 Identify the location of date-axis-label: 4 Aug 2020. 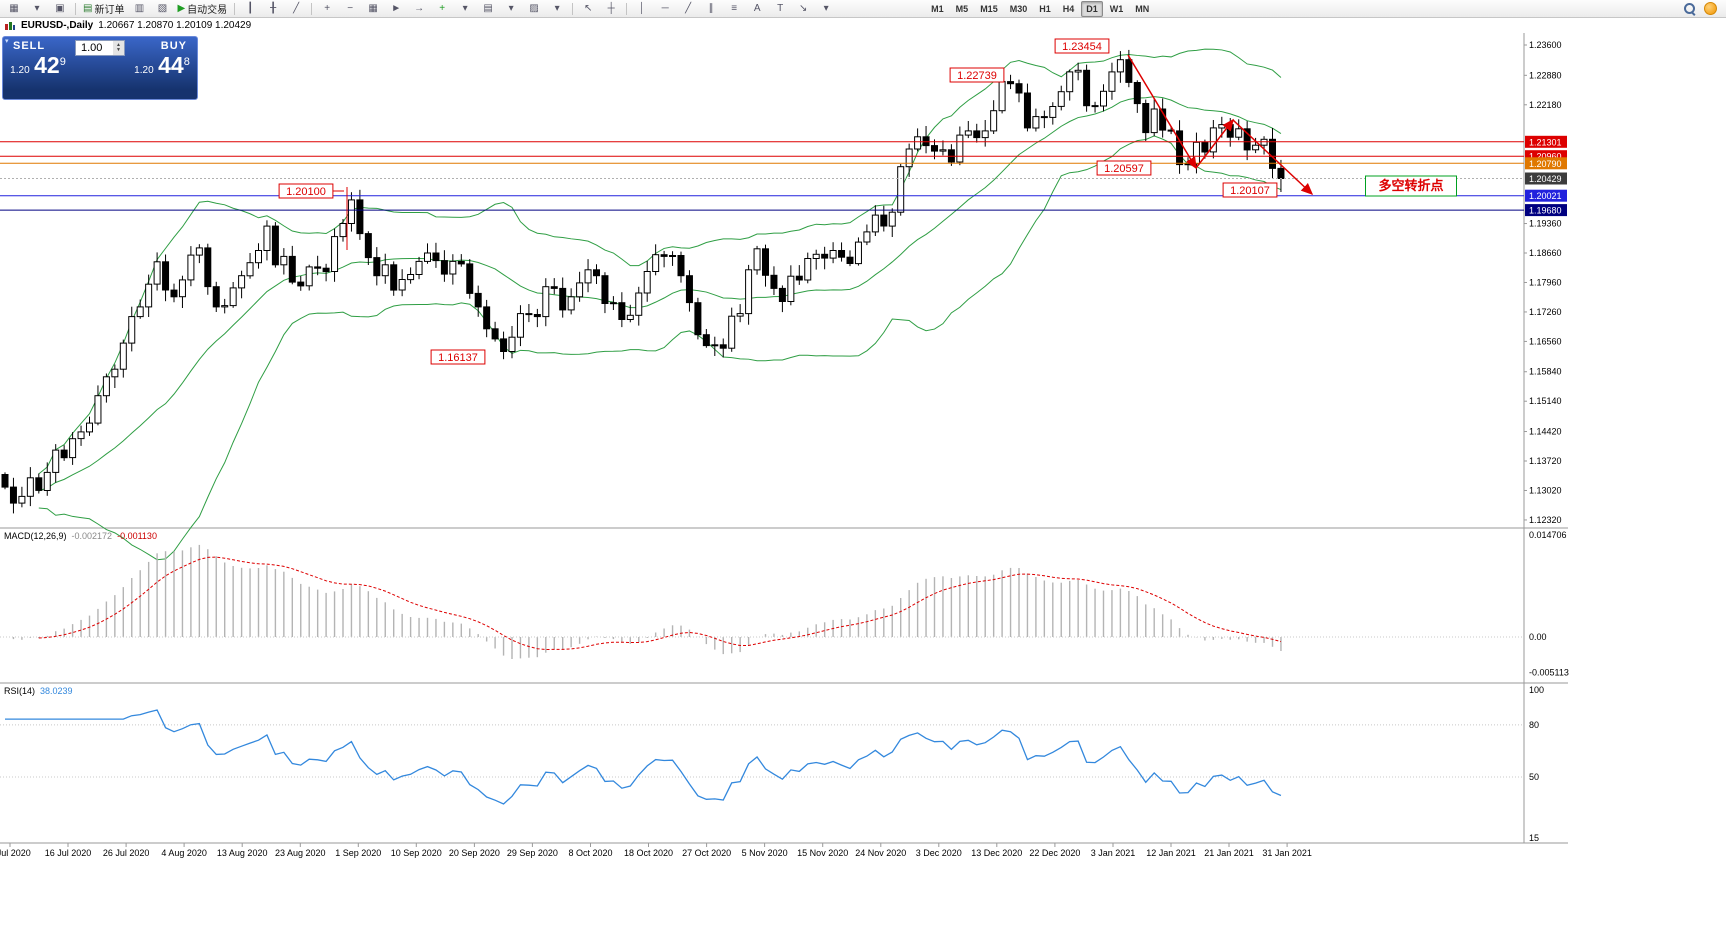
(184, 853).